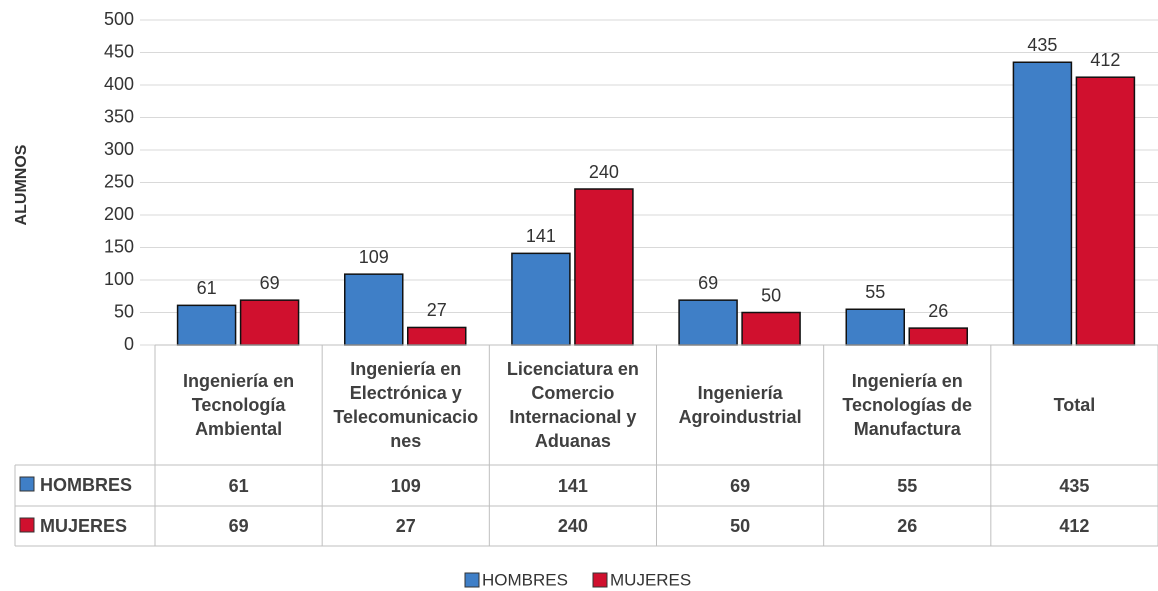 The image size is (1158, 591). What do you see at coordinates (437, 310) in the screenshot?
I see `data-label: 27` at bounding box center [437, 310].